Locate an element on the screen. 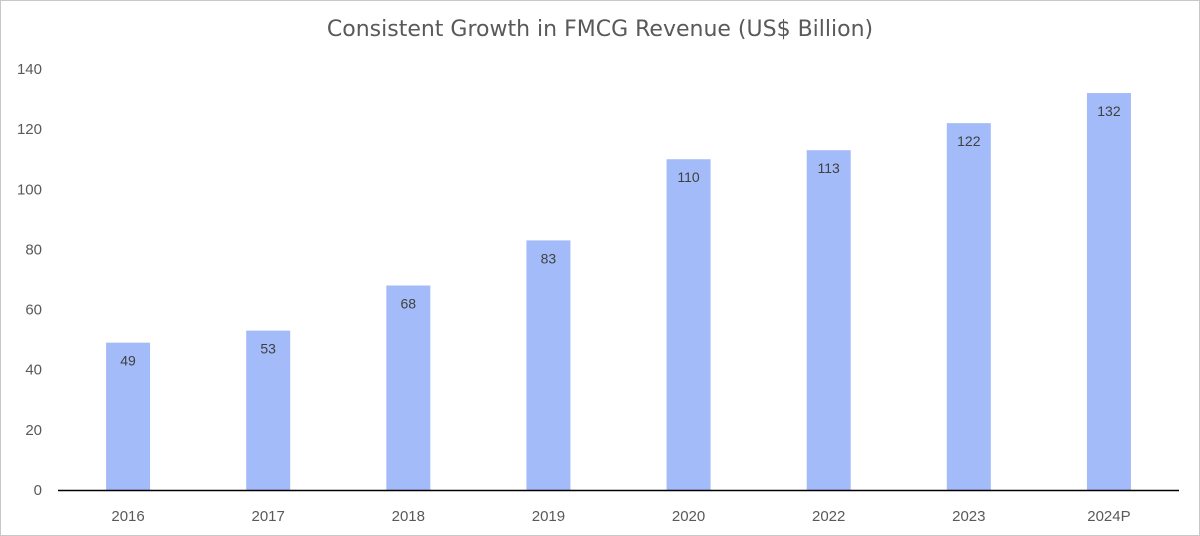 This screenshot has height=536, width=1200. y-tick-label: 100 is located at coordinates (29, 189).